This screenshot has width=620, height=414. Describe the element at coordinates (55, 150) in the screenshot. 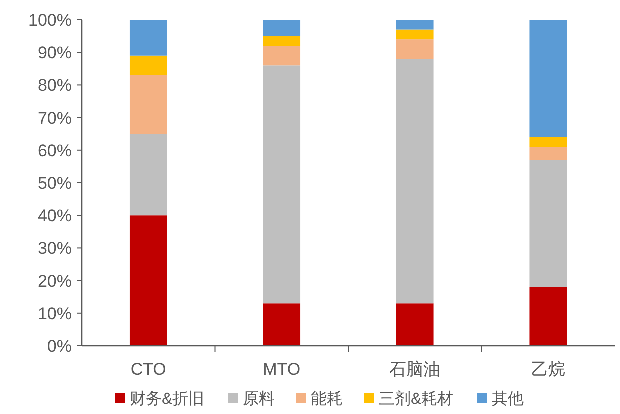

I see `y-tick-label: 60%` at that location.